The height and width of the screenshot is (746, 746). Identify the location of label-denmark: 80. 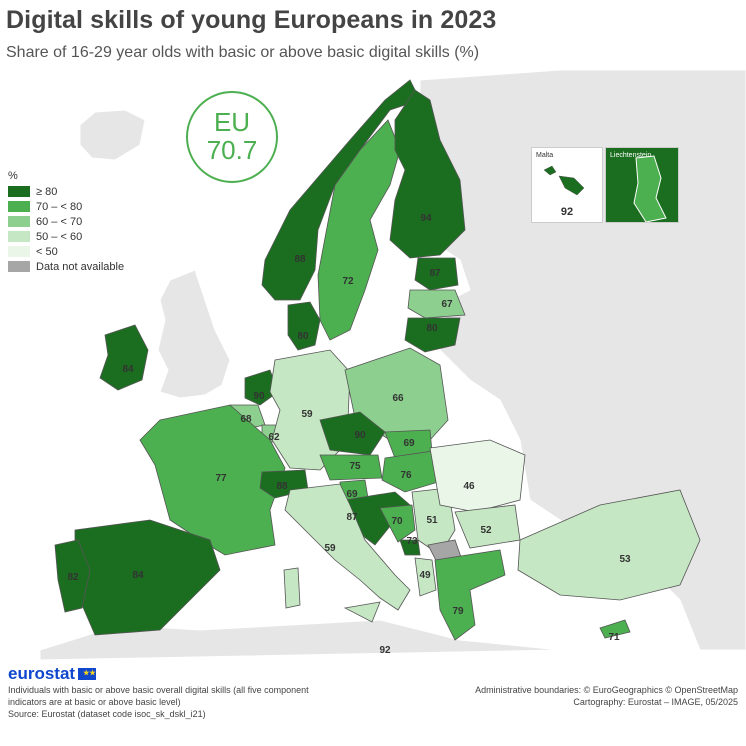
(303, 336).